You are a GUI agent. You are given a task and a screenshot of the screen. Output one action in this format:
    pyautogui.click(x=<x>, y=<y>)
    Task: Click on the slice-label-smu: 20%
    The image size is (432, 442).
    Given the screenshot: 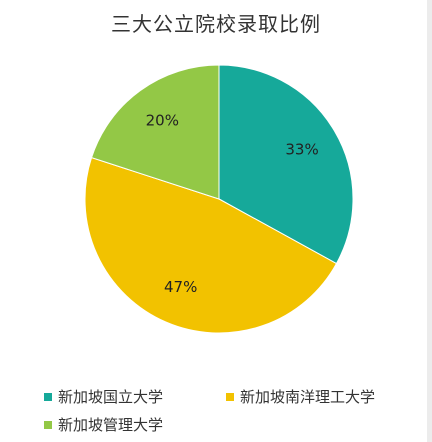 What is the action you would take?
    pyautogui.click(x=162, y=120)
    